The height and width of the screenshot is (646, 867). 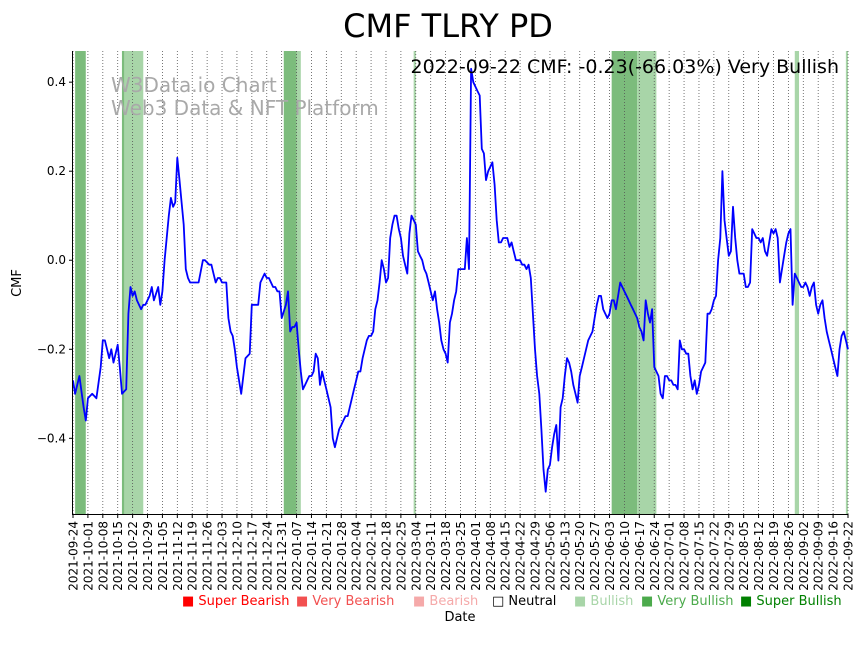 What do you see at coordinates (580, 556) in the screenshot?
I see `x-tick-label: 2022-05-20` at bounding box center [580, 556].